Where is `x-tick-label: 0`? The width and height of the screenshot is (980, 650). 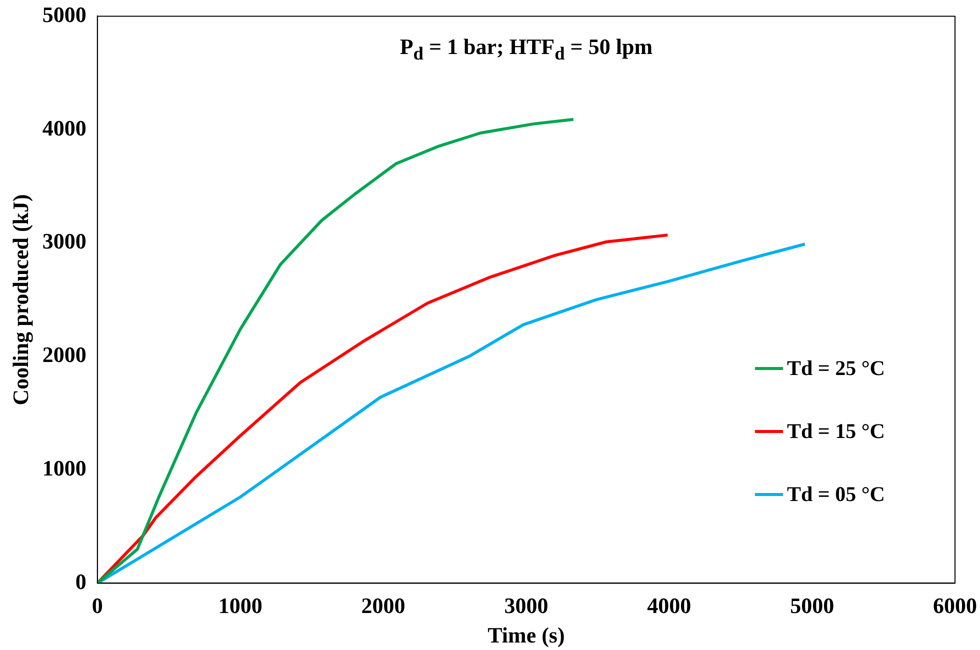
x-tick-label: 0 is located at coordinates (97, 605).